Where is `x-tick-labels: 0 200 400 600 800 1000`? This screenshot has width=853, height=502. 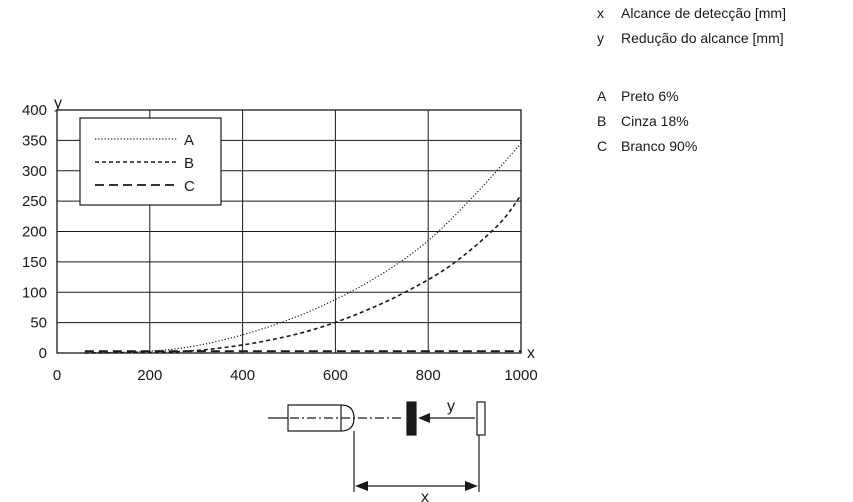 x-tick-labels: 0 200 400 600 800 1000 is located at coordinates (295, 375).